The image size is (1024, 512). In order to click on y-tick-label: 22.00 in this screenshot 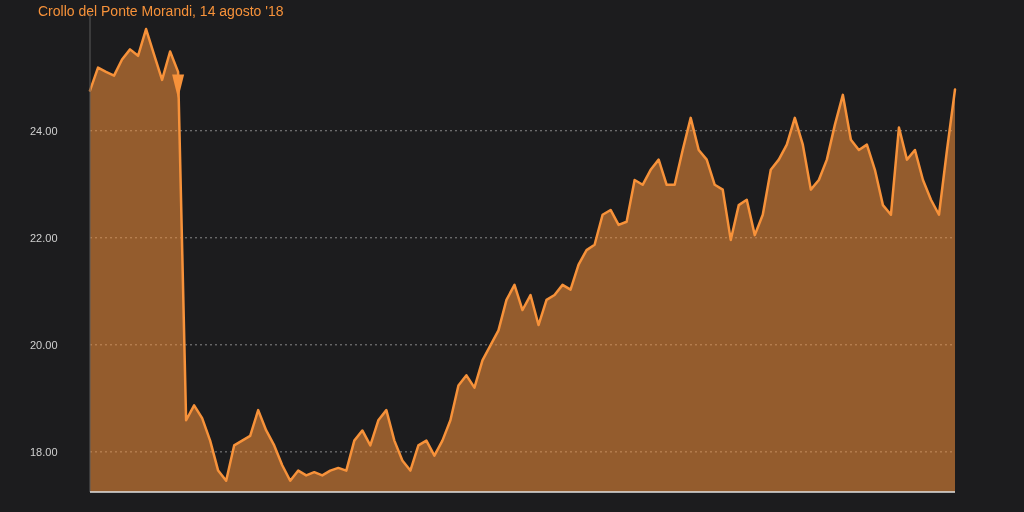, I will do `click(44, 237)`.